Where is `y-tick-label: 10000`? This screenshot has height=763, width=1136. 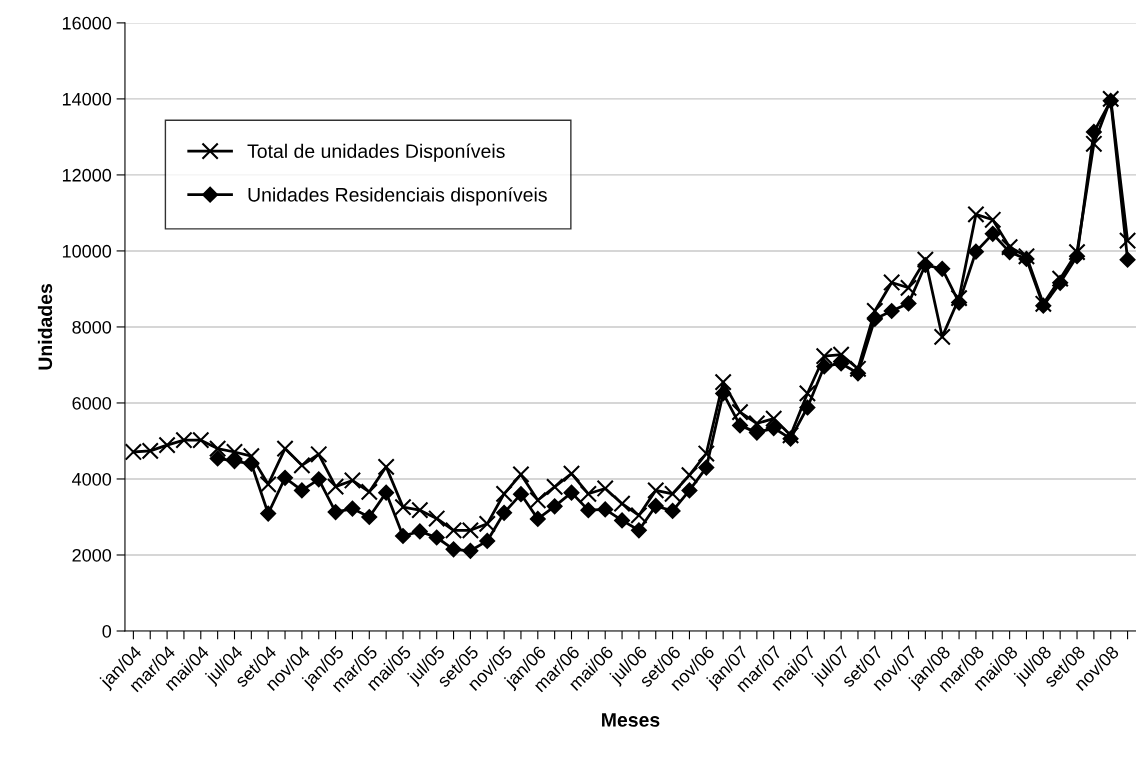 y-tick-label: 10000 is located at coordinates (87, 251).